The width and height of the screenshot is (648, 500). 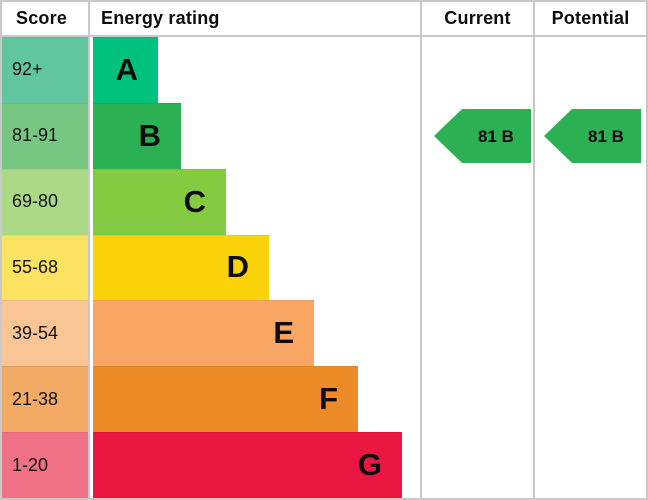 What do you see at coordinates (45, 201) in the screenshot?
I see `score-range-c: 69-80` at bounding box center [45, 201].